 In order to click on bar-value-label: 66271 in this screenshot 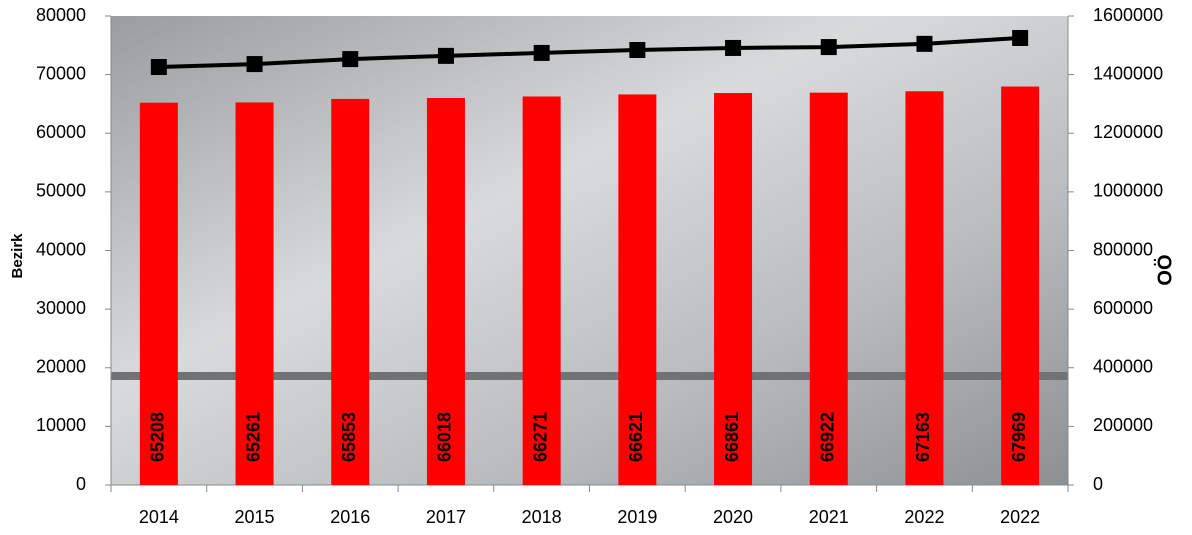, I will do `click(540, 437)`.